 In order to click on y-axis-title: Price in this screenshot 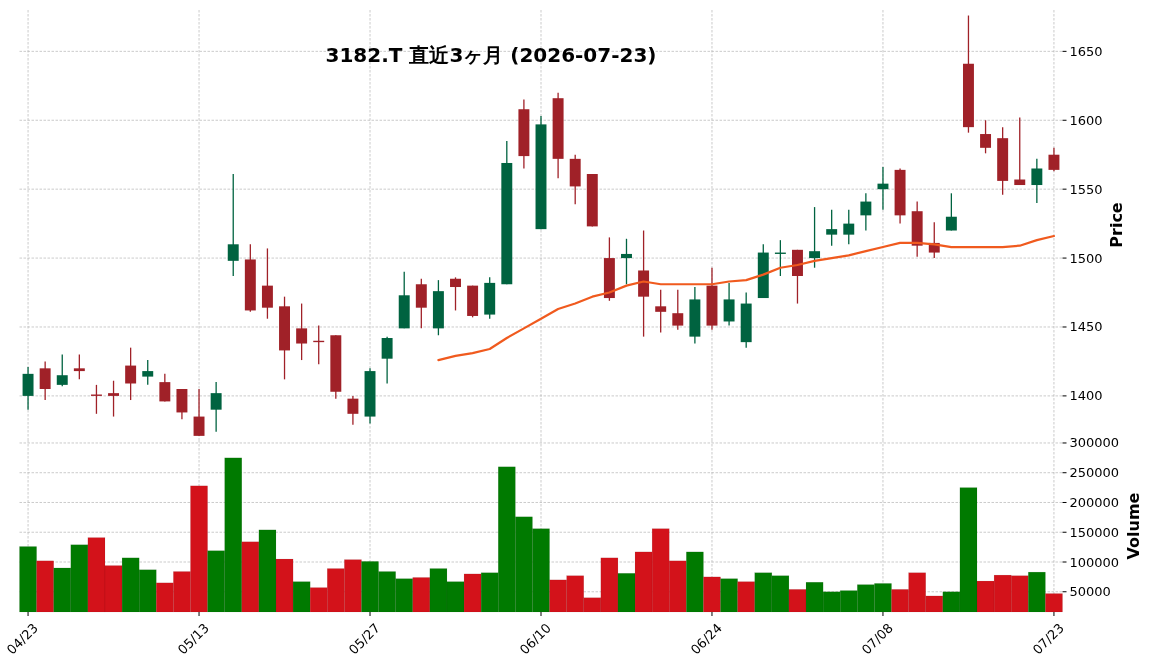, I will do `click(1117, 225)`.